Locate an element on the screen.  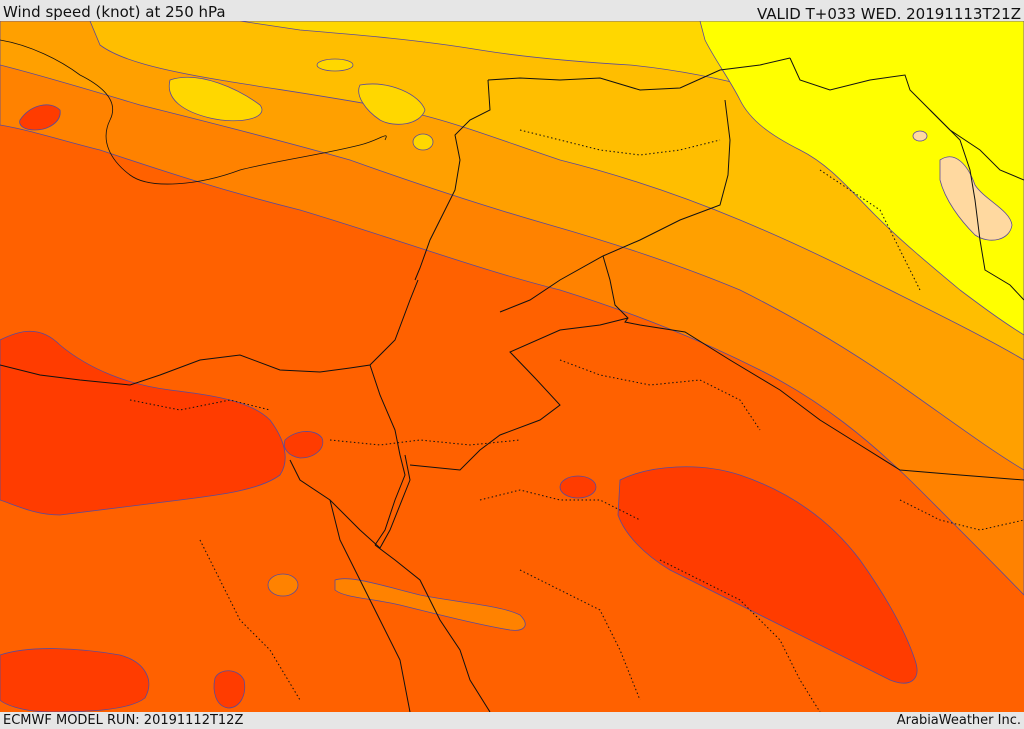
coastline-north is located at coordinates (193, 112).